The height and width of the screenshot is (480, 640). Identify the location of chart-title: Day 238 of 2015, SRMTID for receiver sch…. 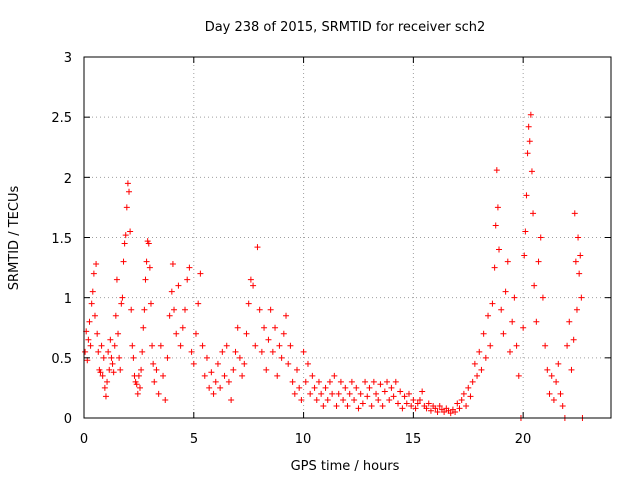
(345, 27).